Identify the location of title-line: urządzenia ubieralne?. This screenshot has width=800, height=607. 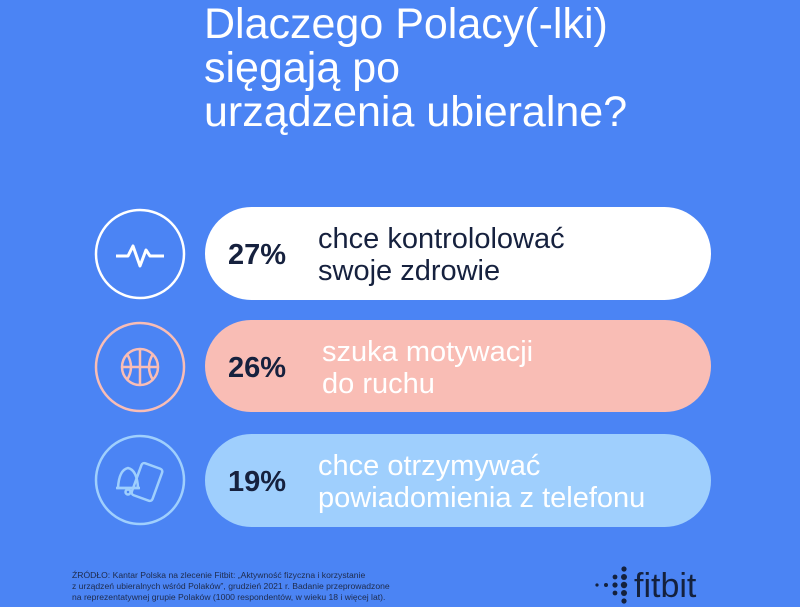
(415, 112).